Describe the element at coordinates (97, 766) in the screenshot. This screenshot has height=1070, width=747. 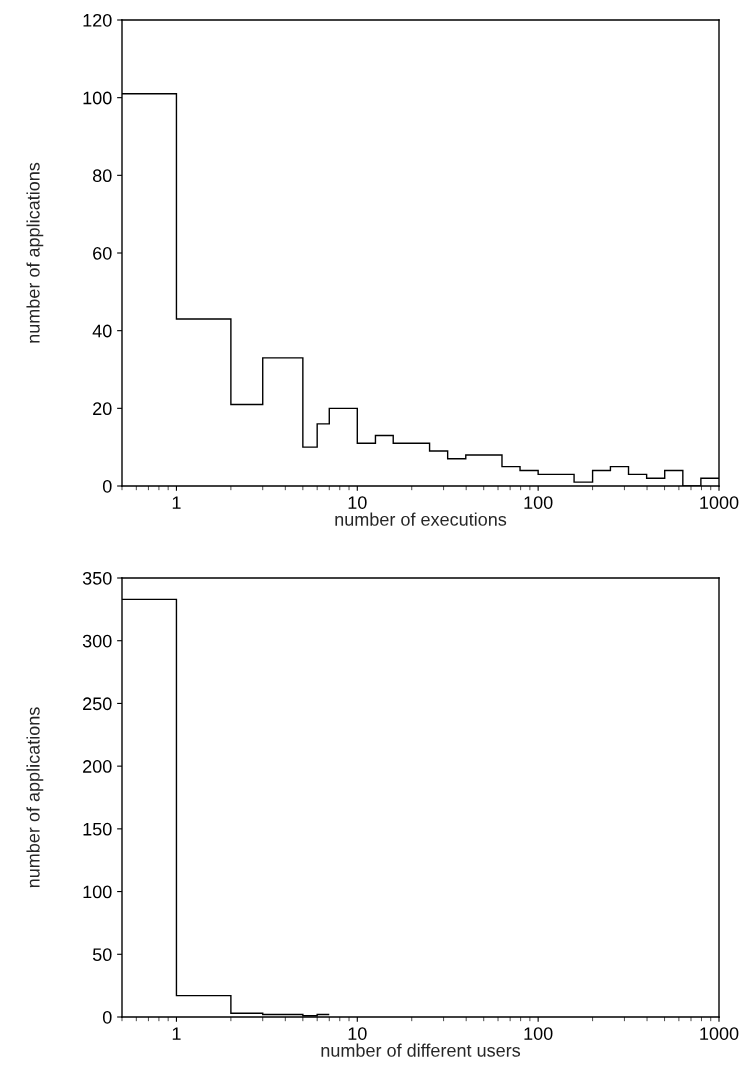
I see `y-tick-label: 200` at that location.